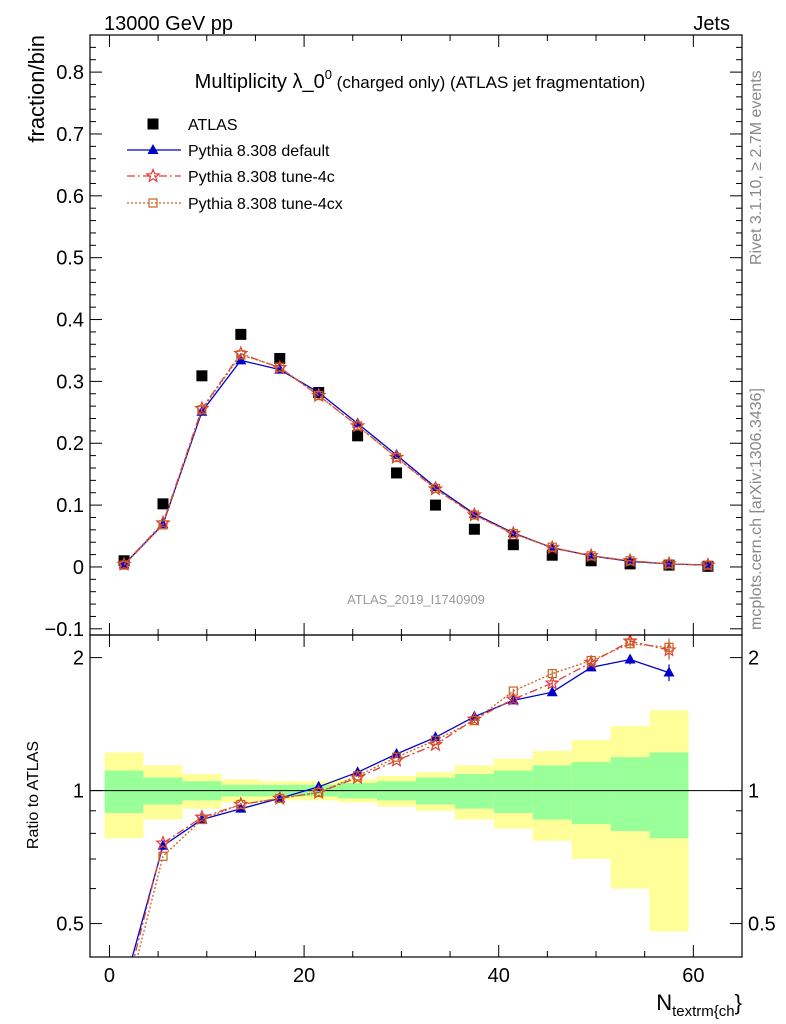  I want to click on header-right: Jets, so click(711, 24).